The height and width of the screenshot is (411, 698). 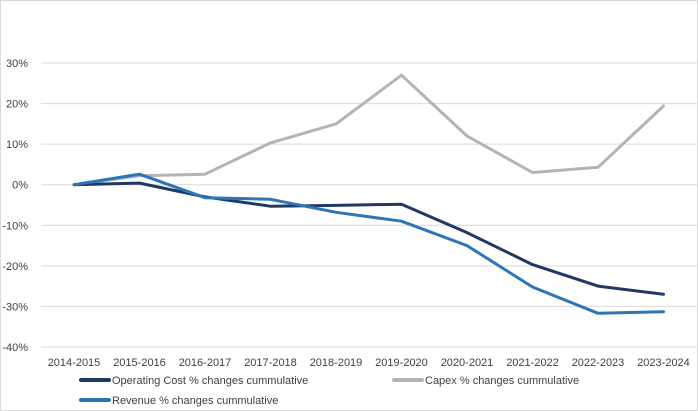 I want to click on x-tick-label: 2019-2020, so click(x=401, y=363).